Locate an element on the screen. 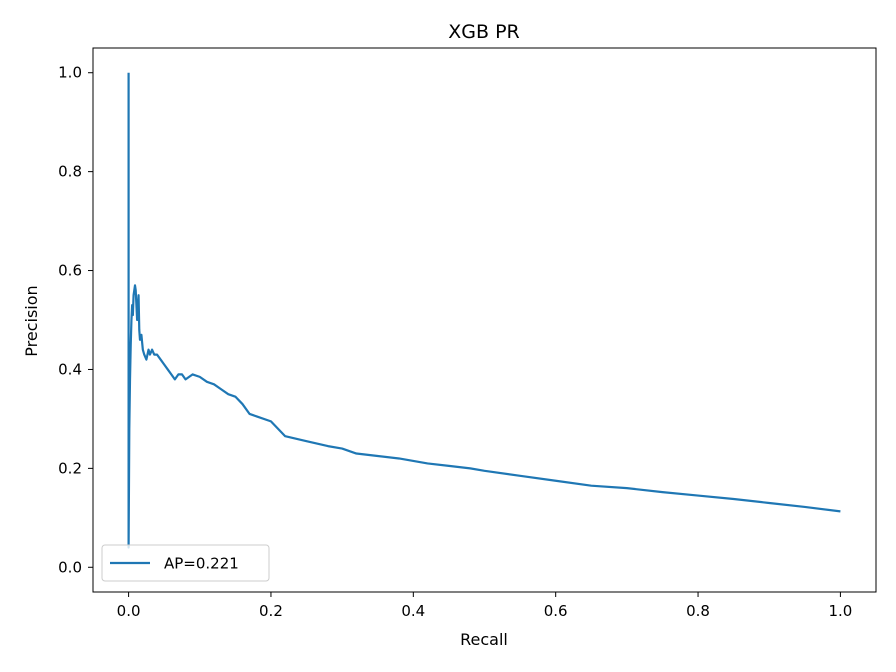 Image resolution: width=896 pixels, height=672 pixels. legend-label: AP=0.221 is located at coordinates (201, 564).